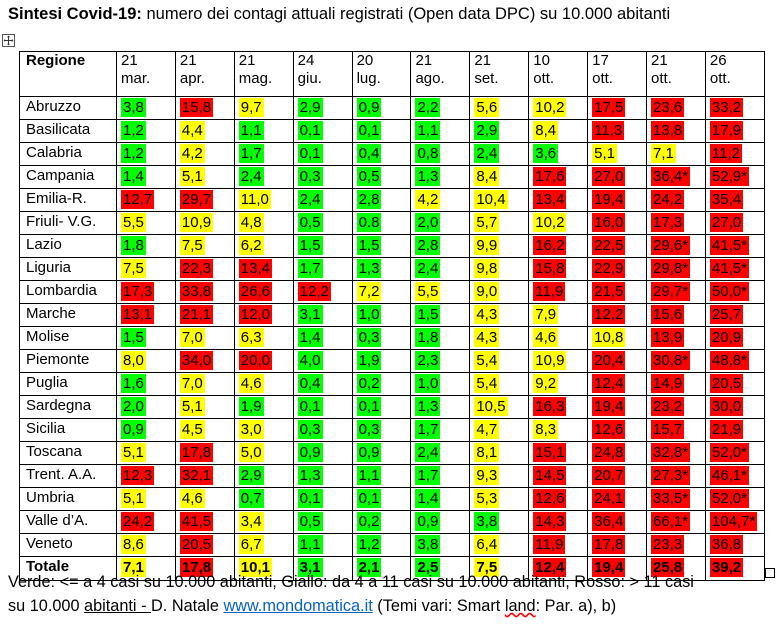 This screenshot has width=784, height=630. I want to click on value-cell: 2,9, so click(263, 476).